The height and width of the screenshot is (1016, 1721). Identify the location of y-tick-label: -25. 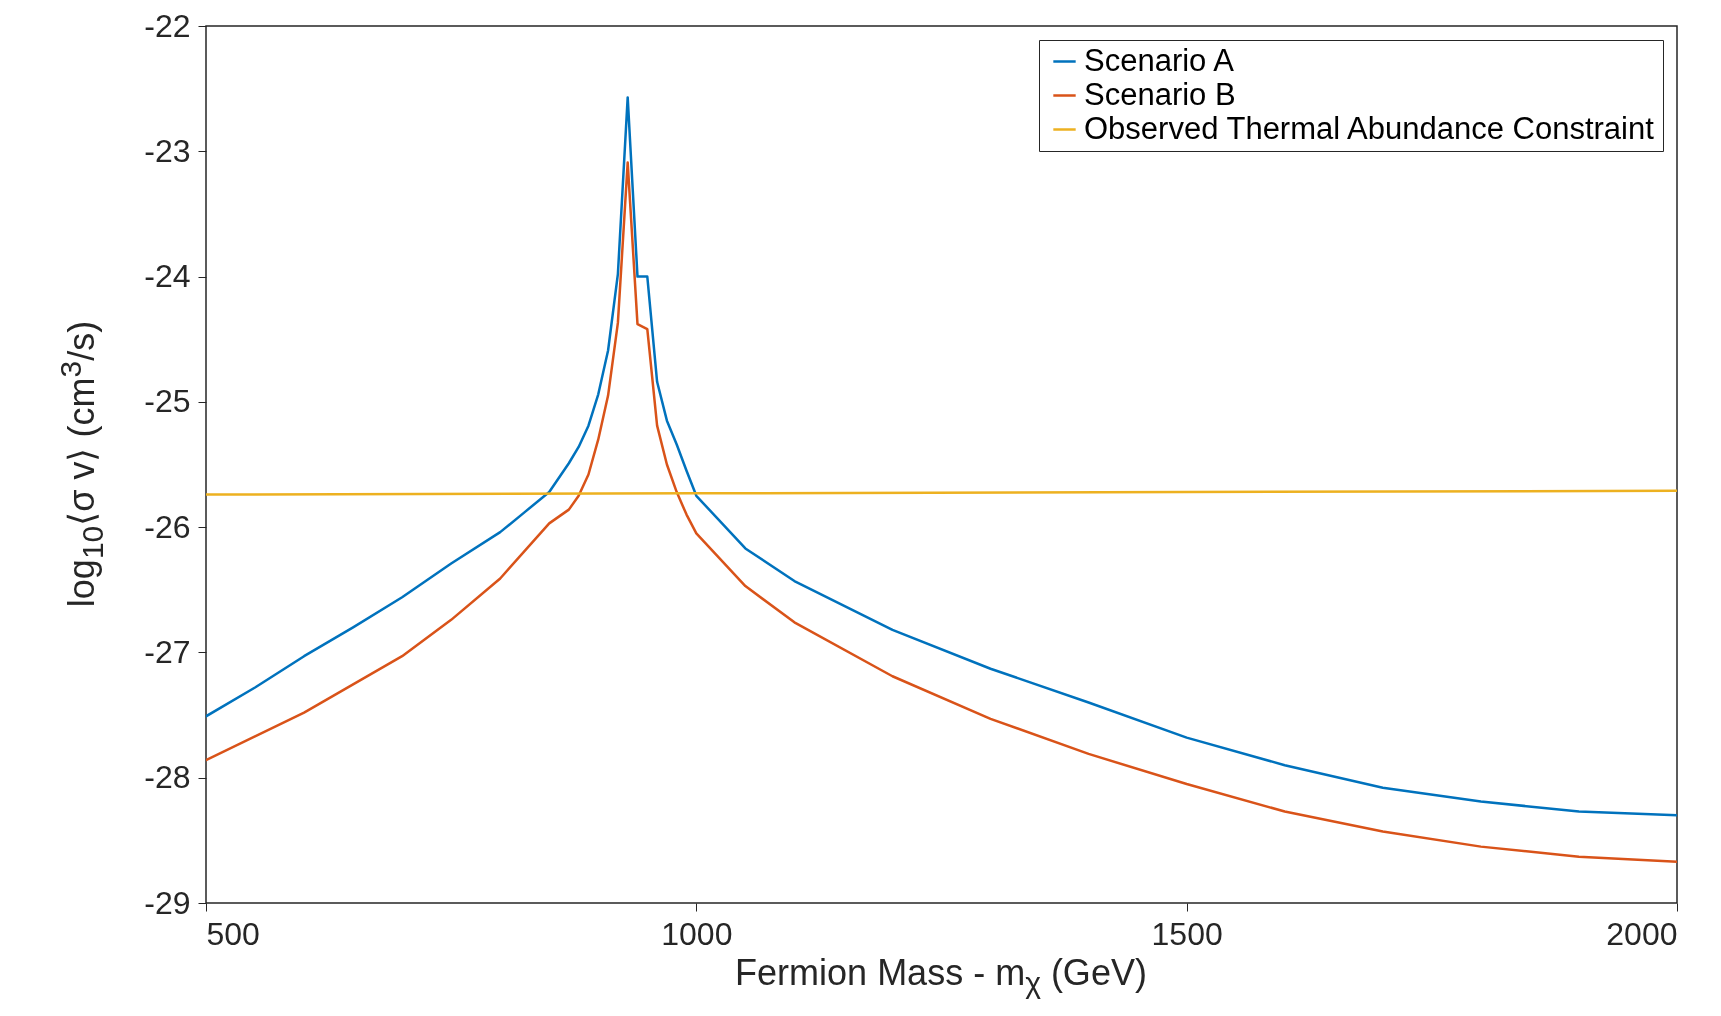
(167, 401).